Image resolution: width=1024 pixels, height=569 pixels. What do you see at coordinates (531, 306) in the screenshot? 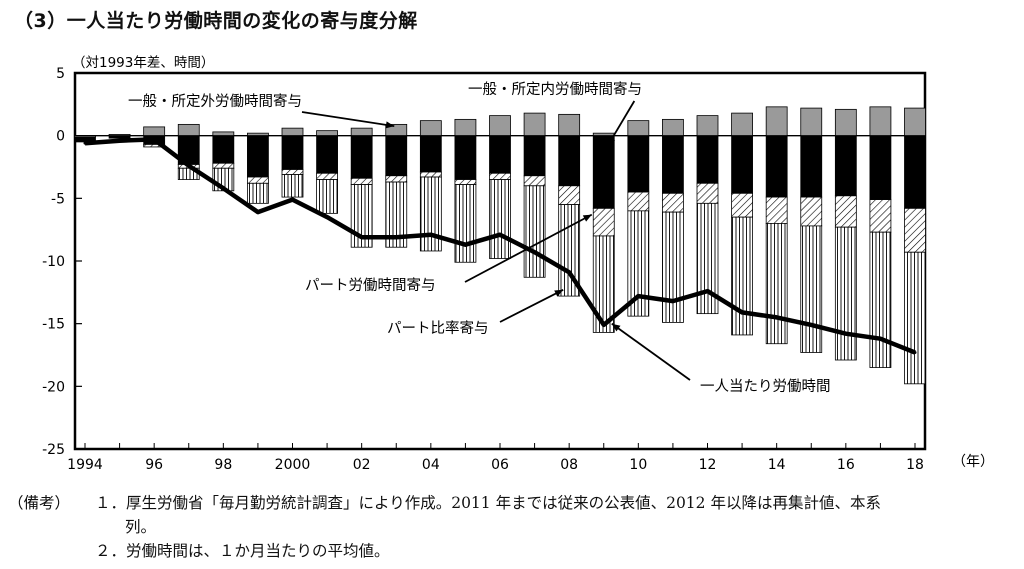
I see `arrow-part-ratio` at bounding box center [531, 306].